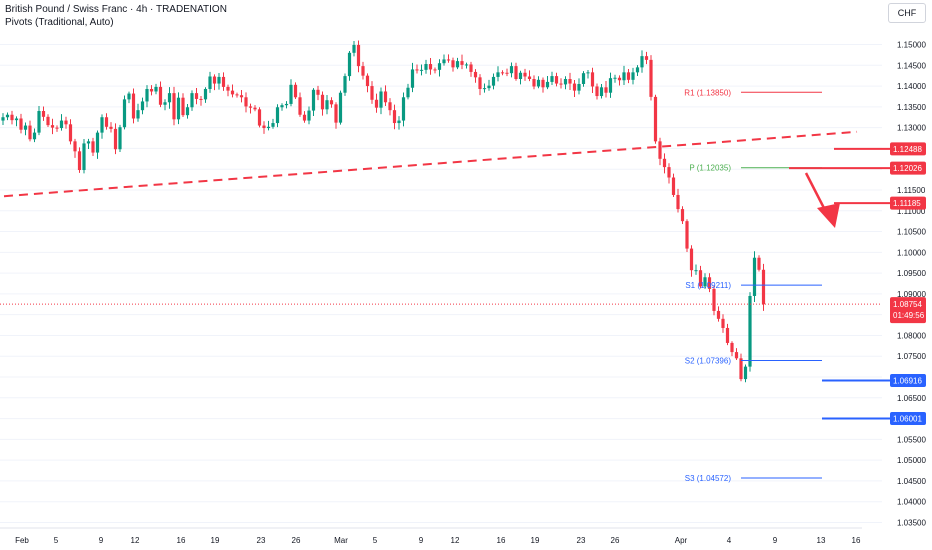 The width and height of the screenshot is (932, 550). Describe the element at coordinates (857, 284) in the screenshot. I see `levels: 1.12488 1.12026 1.11185 1.06916 1.06001` at that location.